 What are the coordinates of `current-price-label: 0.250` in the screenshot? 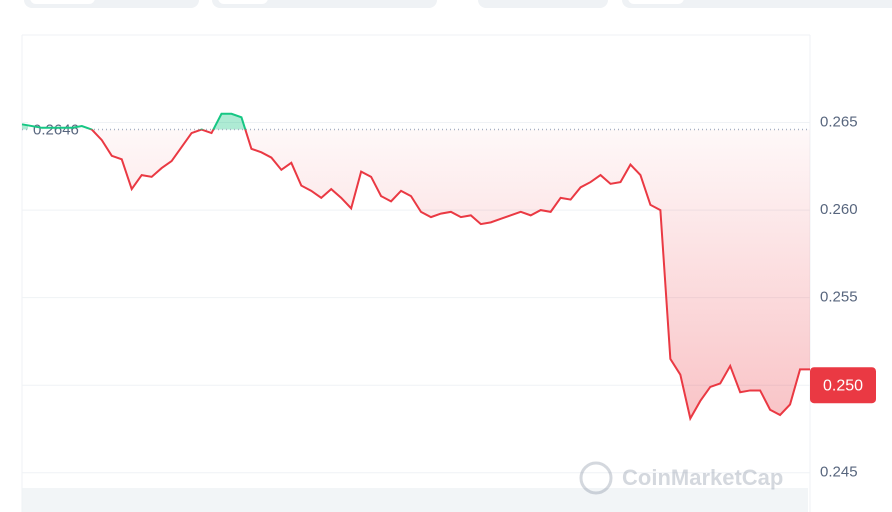 It's located at (843, 385).